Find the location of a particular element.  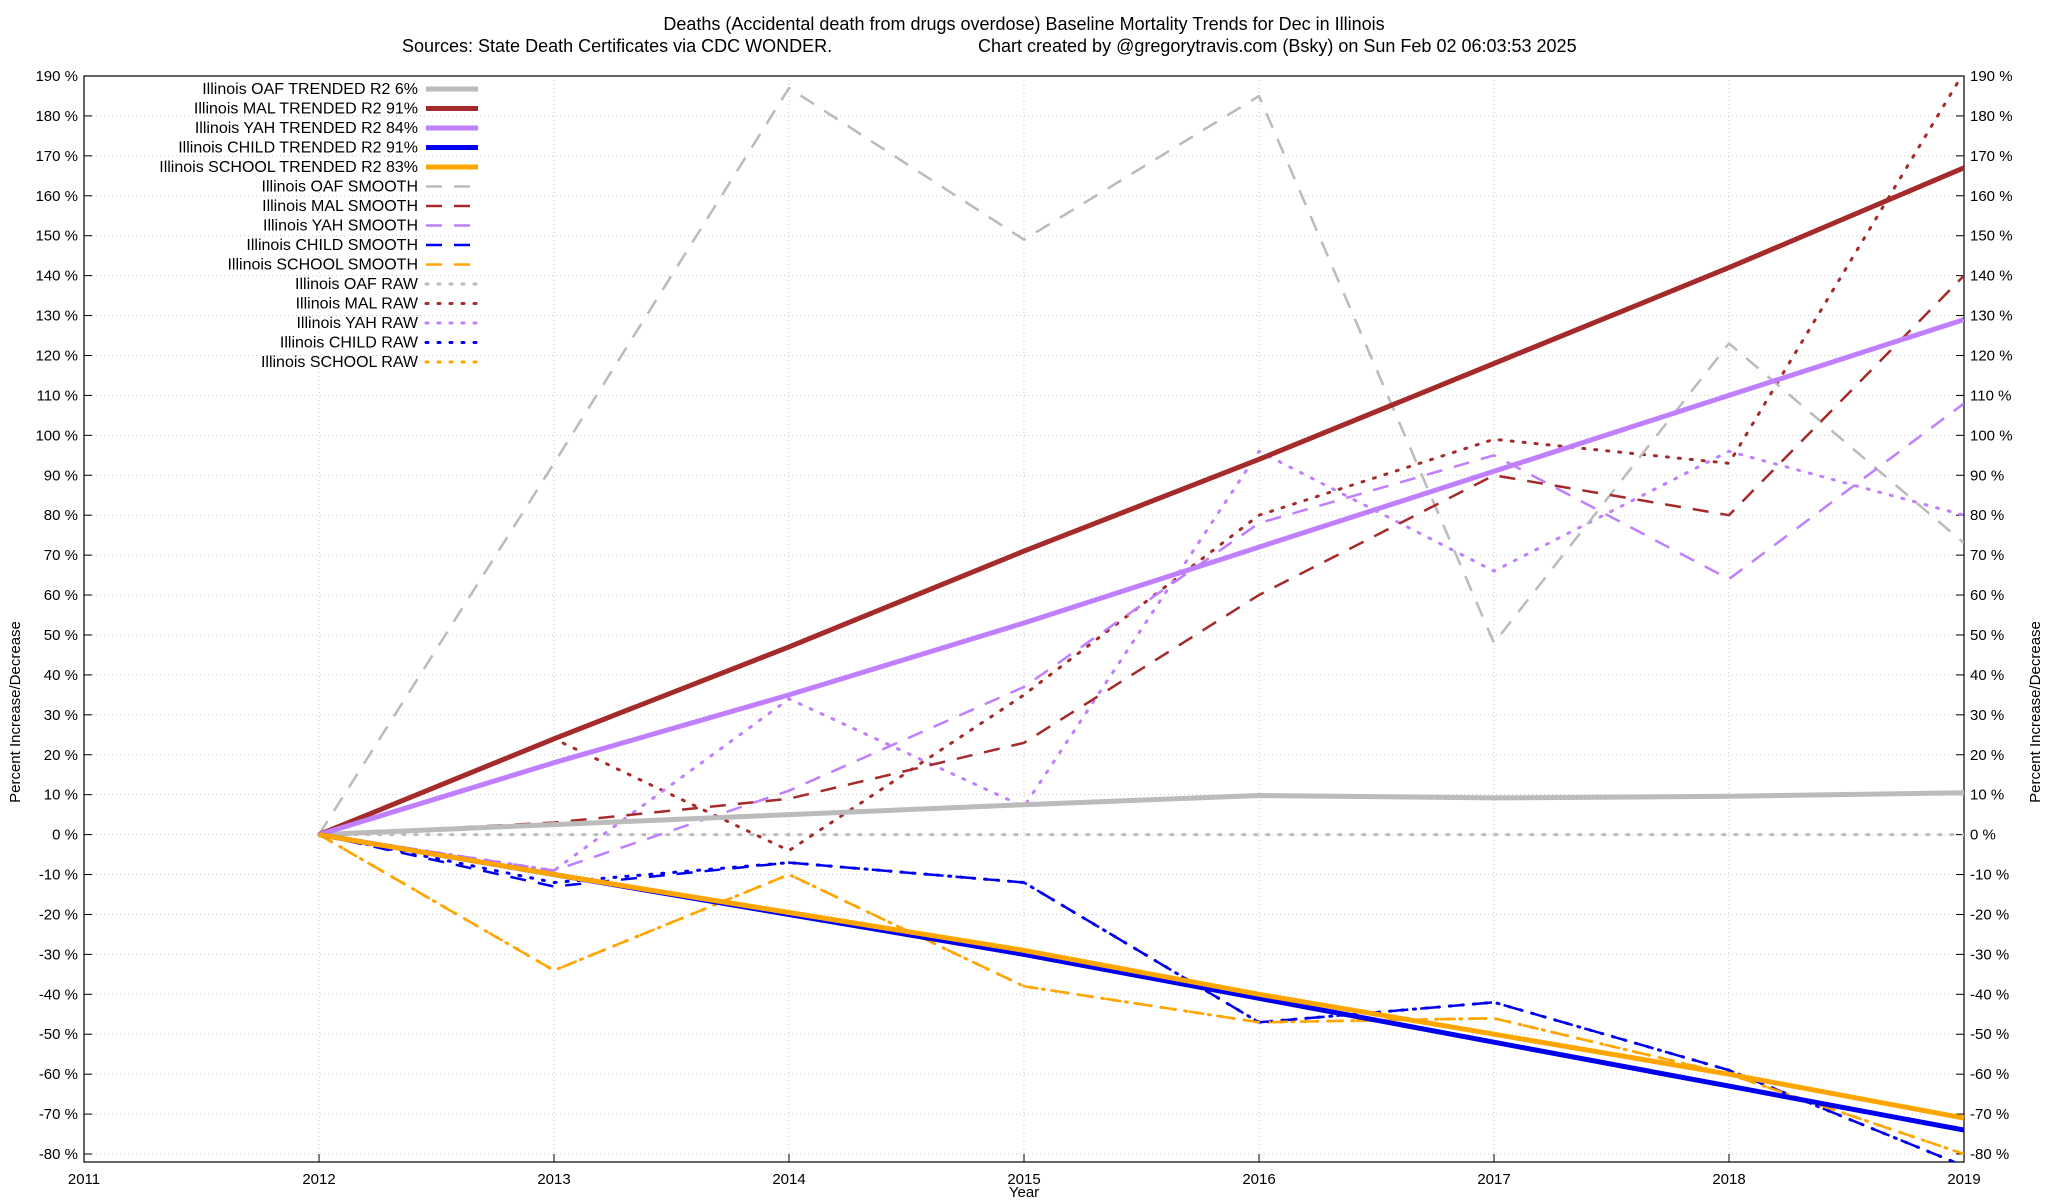

y-tick-label-left: 110 % is located at coordinates (57, 395).